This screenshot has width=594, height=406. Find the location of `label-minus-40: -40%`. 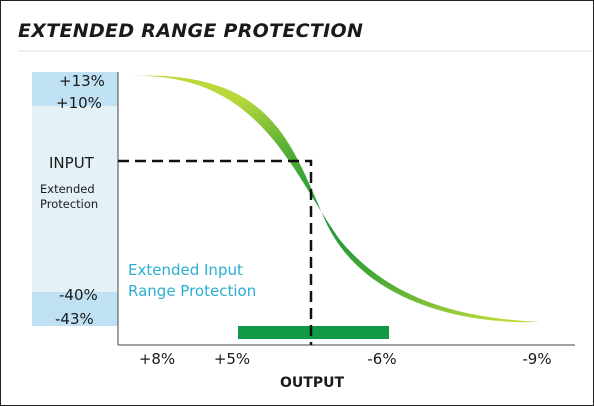

label-minus-40: -40% is located at coordinates (78, 295).